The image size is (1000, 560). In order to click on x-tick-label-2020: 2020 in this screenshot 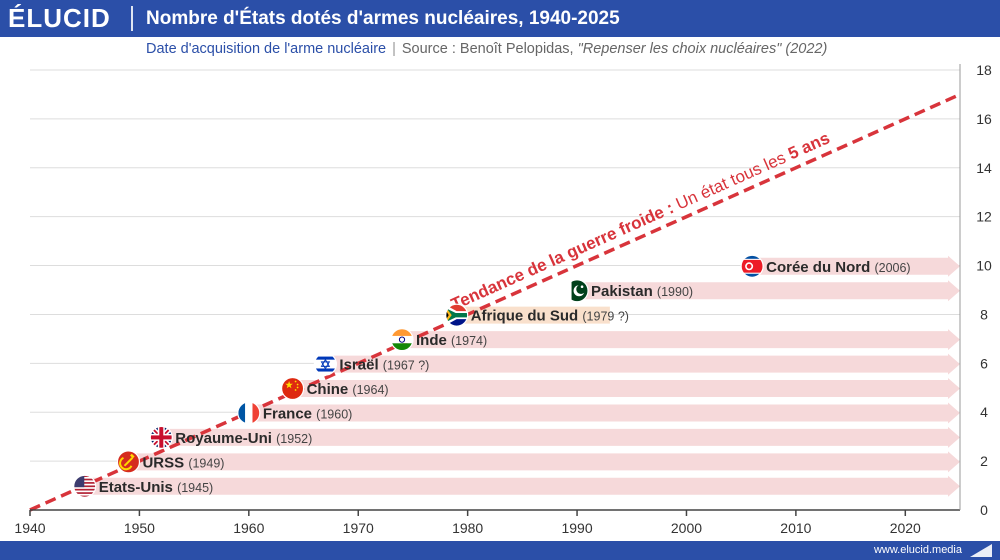, I will do `click(905, 528)`.